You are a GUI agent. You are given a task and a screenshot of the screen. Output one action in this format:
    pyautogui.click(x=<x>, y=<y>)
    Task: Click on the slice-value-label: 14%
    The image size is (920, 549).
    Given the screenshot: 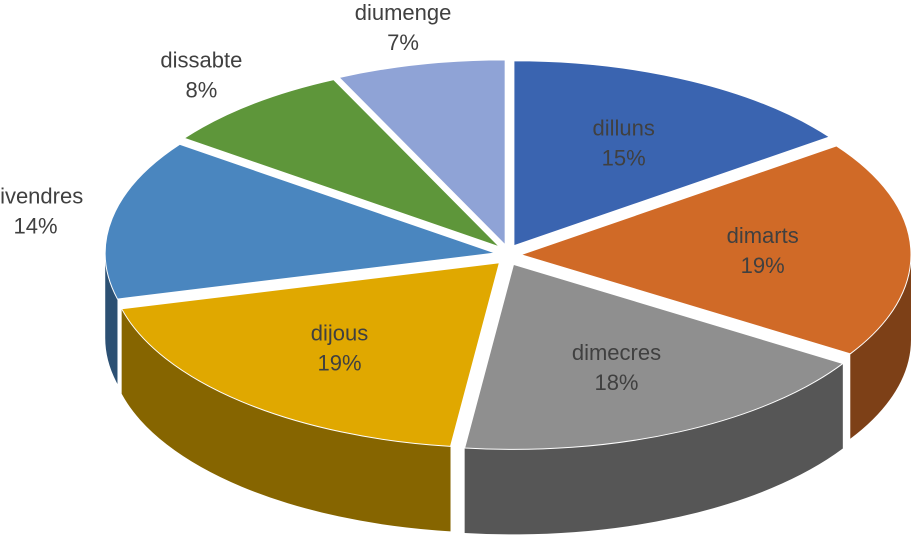 What is the action you would take?
    pyautogui.click(x=35, y=225)
    